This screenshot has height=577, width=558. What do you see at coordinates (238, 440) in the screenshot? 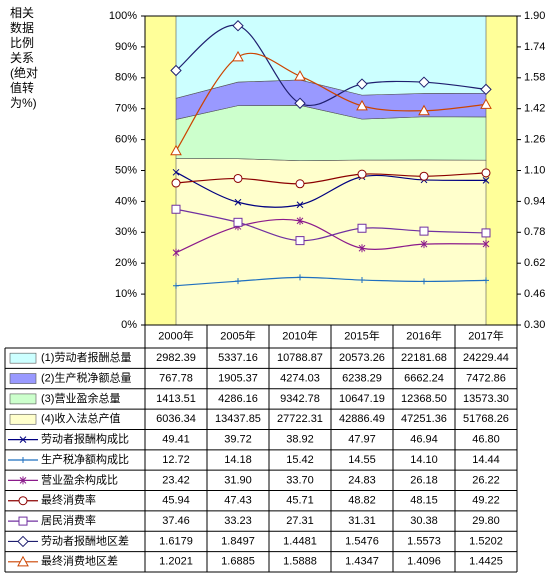
I see `table-value: 39.72` at bounding box center [238, 440].